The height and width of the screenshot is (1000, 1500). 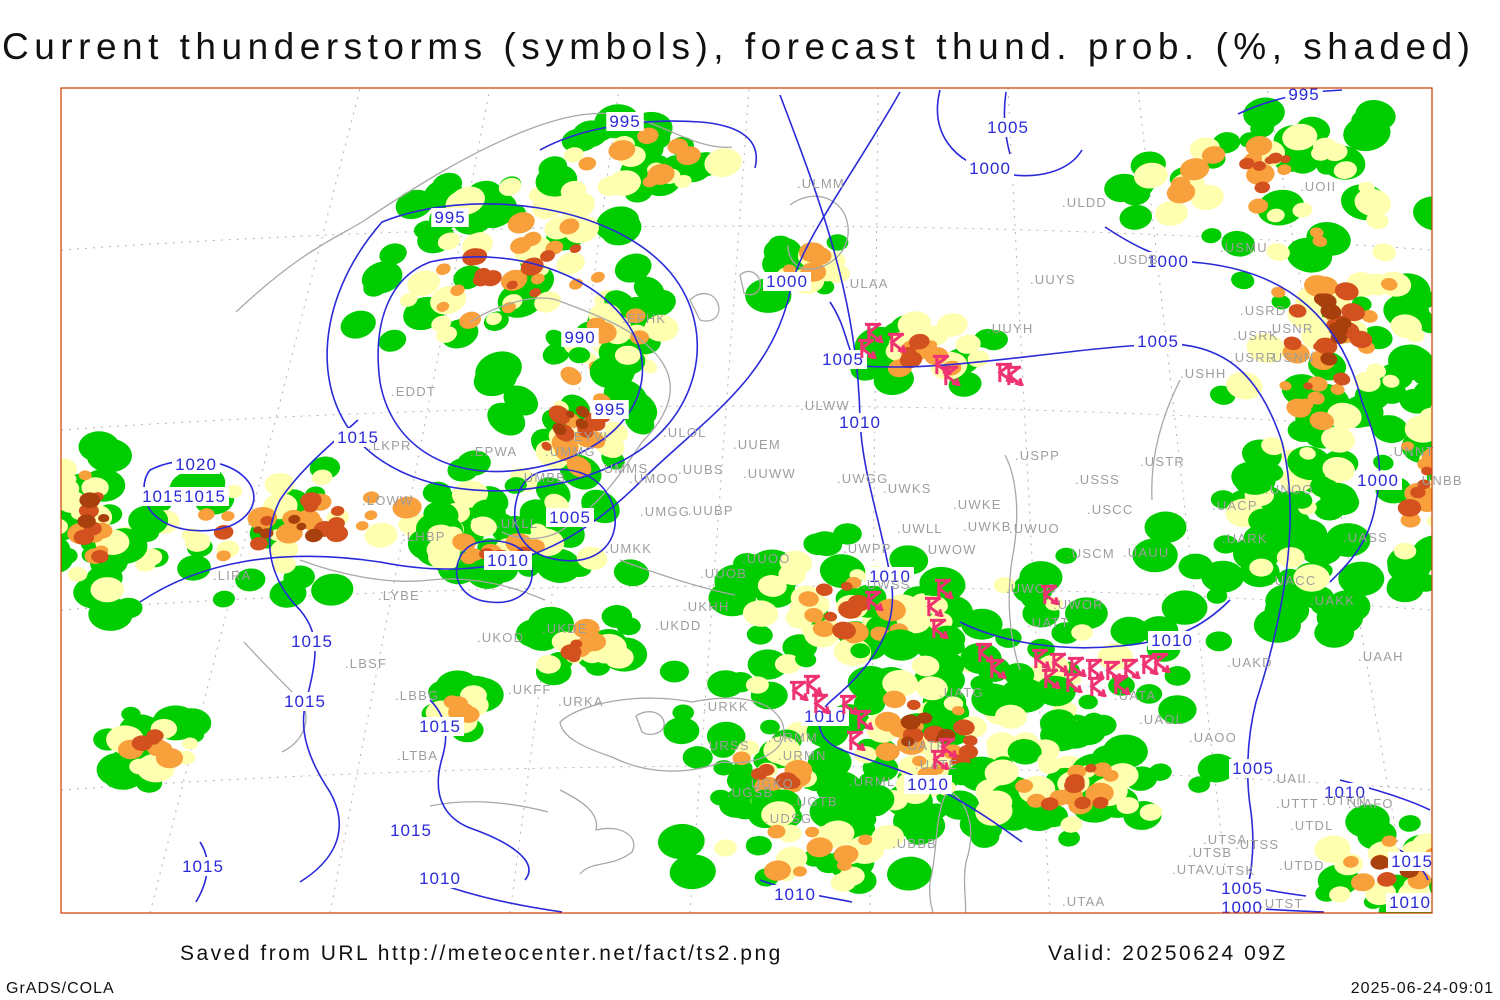 What do you see at coordinates (1250, 662) in the screenshot?
I see `station-label: .UAKD` at bounding box center [1250, 662].